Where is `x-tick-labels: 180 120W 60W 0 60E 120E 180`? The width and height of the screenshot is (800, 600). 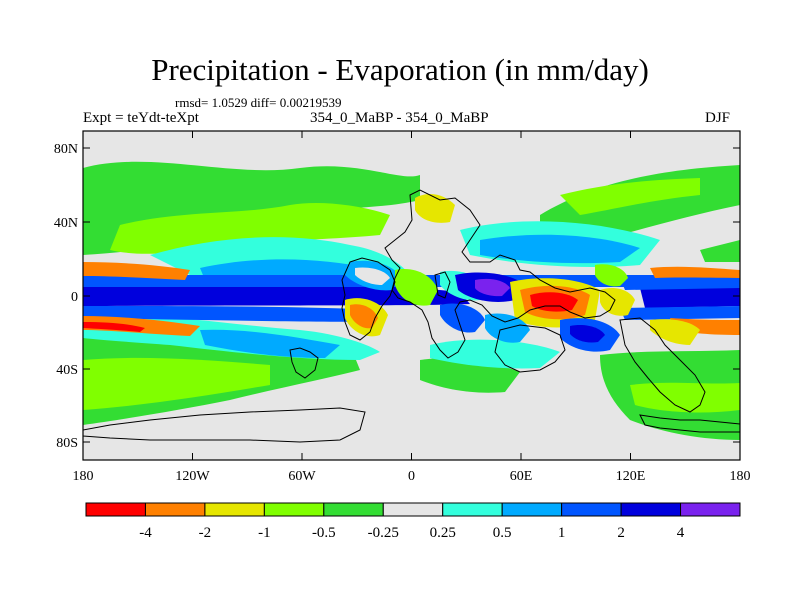 x-tick-labels: 180 120W 60W 0 60E 120E 180 is located at coordinates (412, 476).